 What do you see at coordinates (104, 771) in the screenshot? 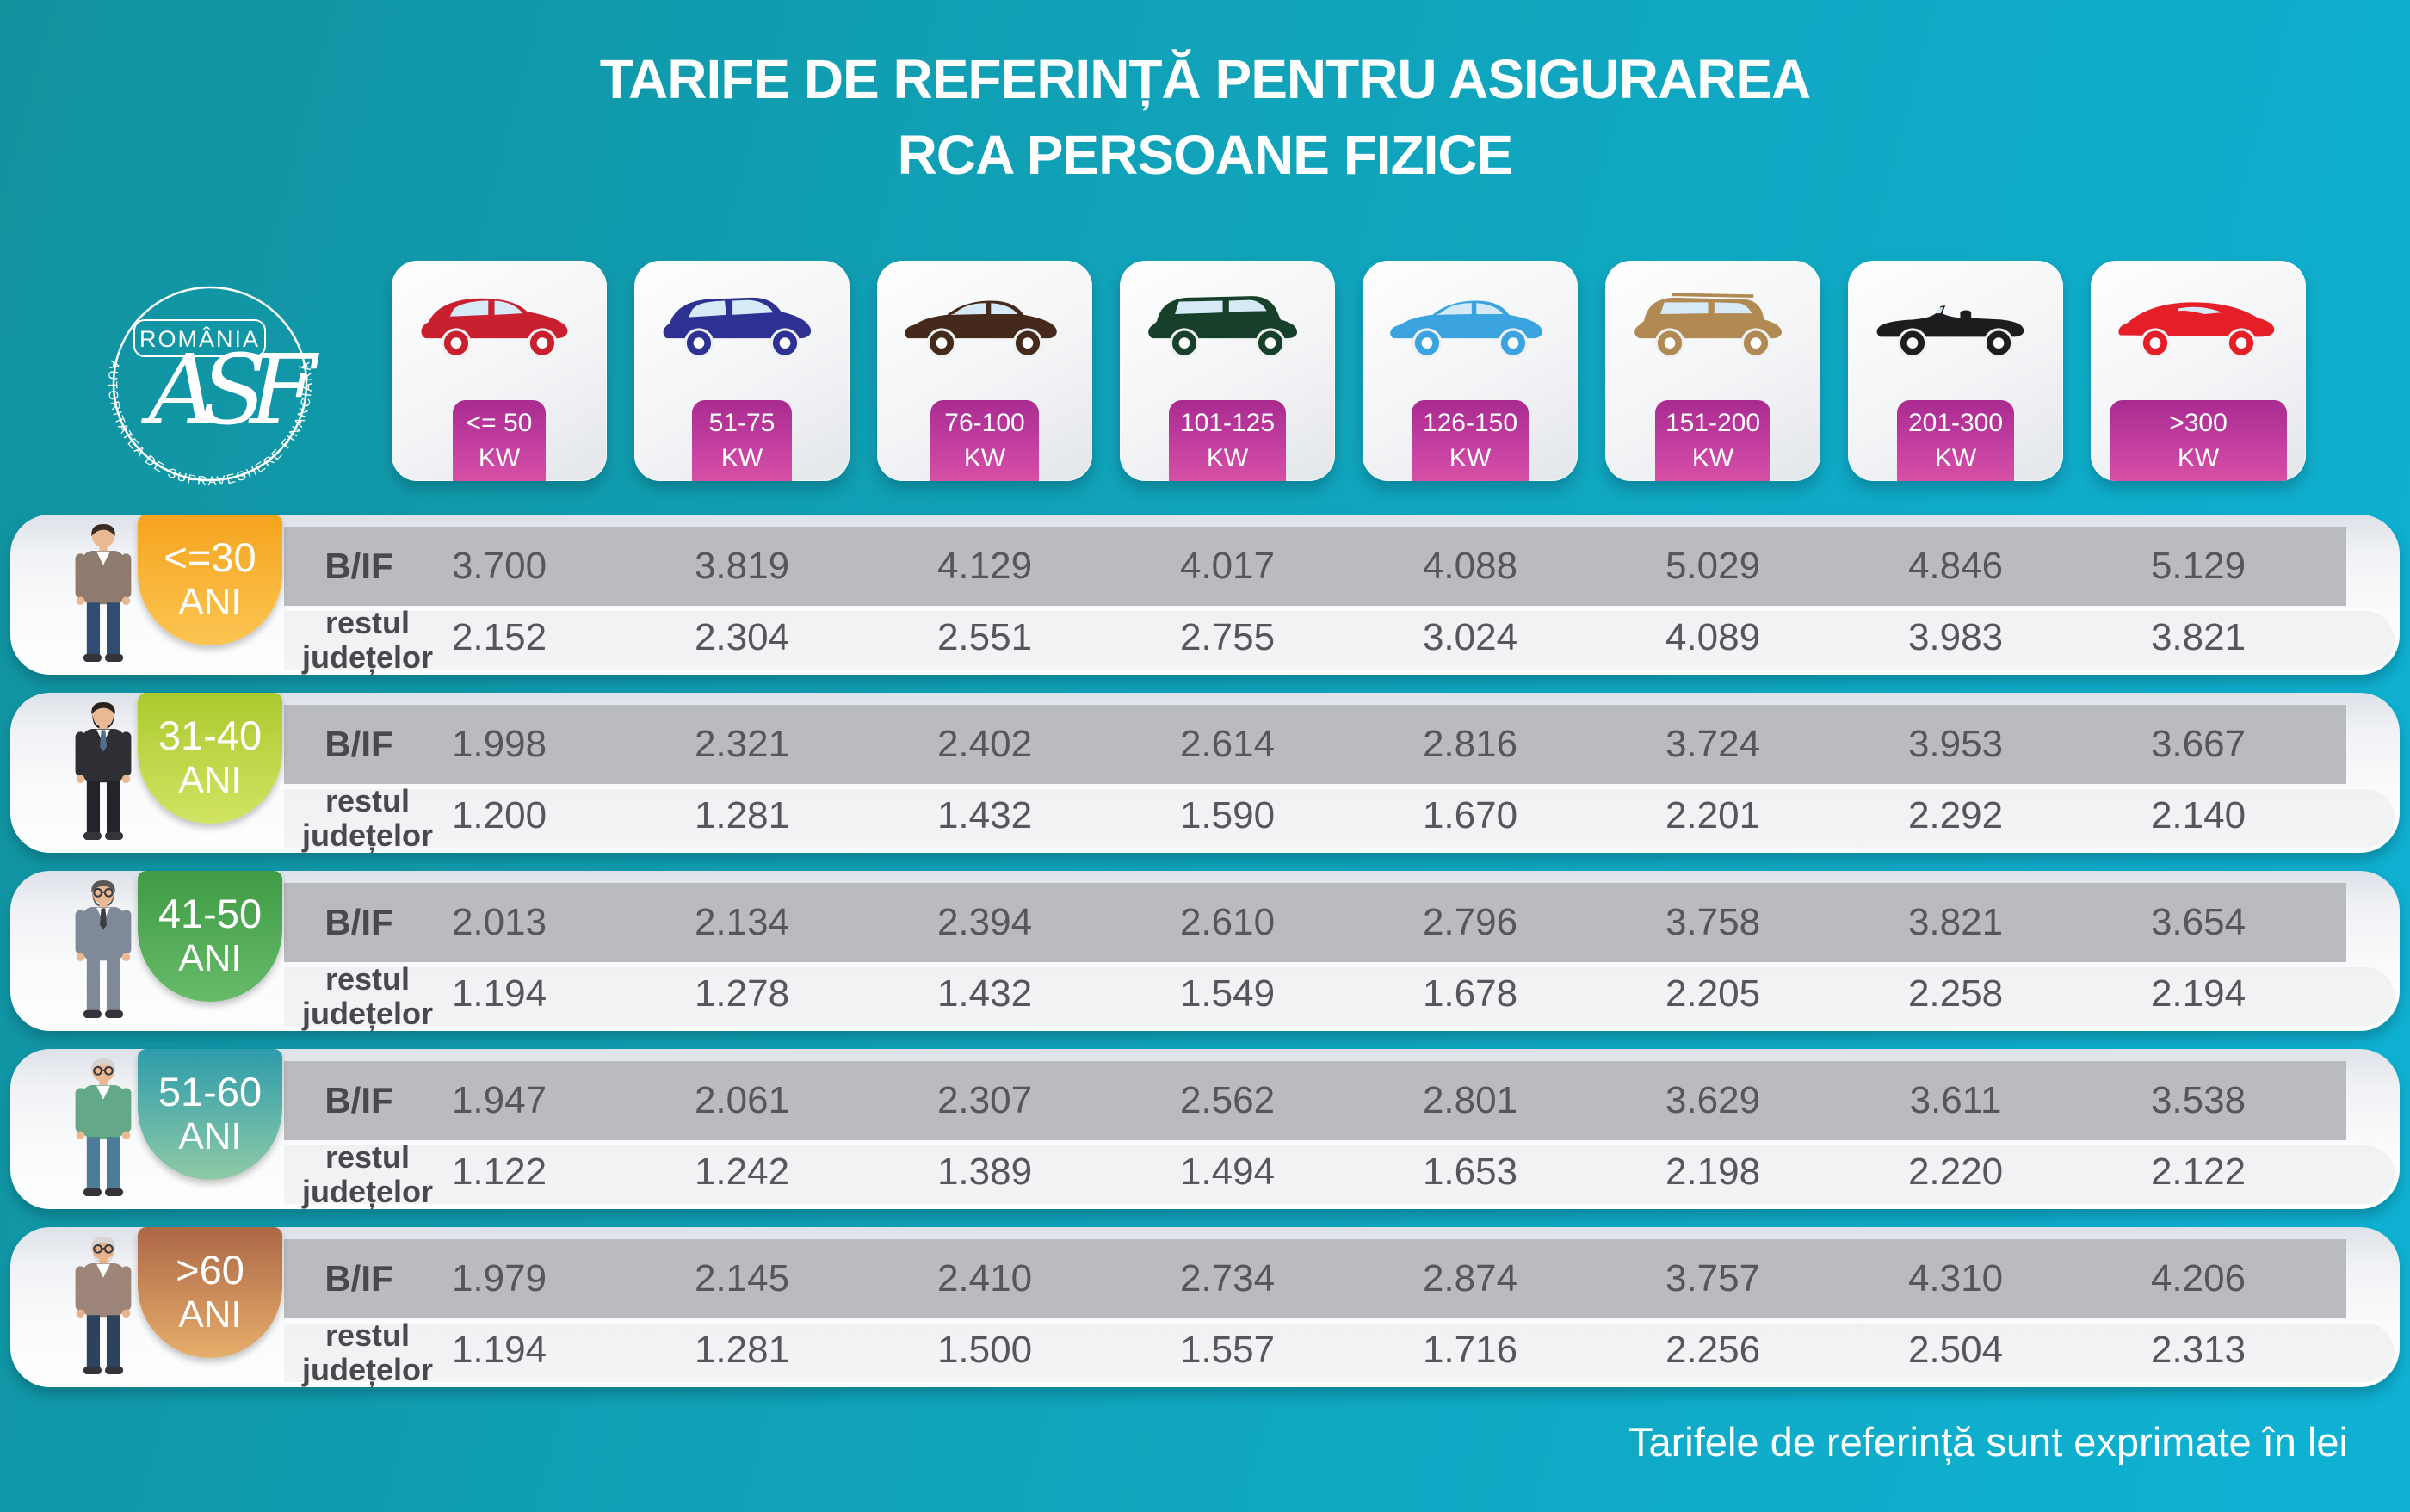
I see `adult-man-icon` at bounding box center [104, 771].